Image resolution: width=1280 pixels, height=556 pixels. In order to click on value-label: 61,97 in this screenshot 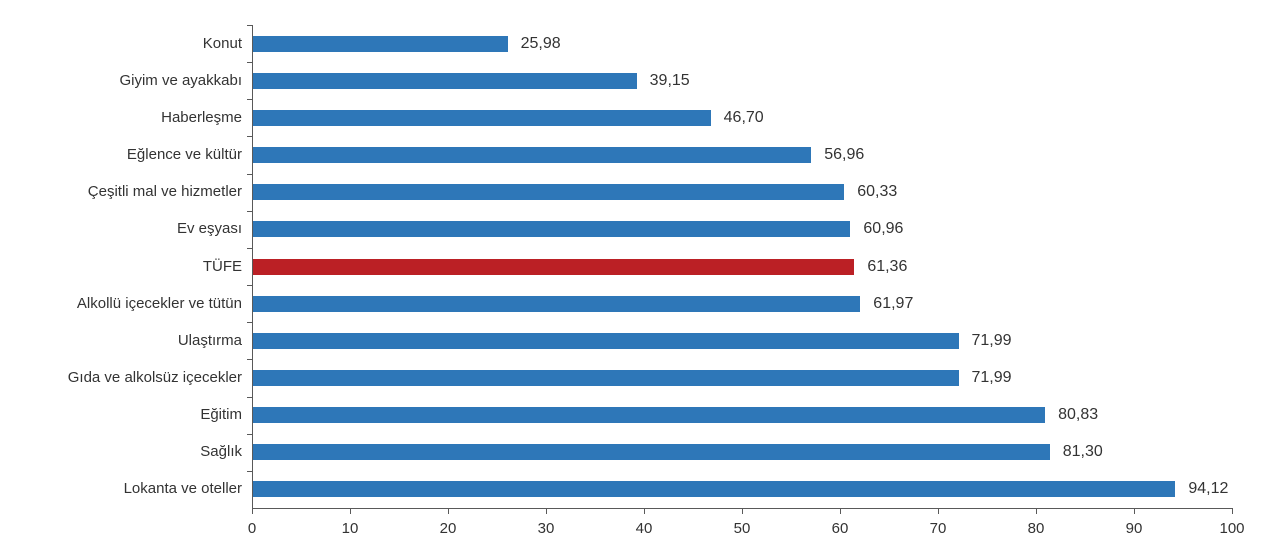, I will do `click(893, 303)`.